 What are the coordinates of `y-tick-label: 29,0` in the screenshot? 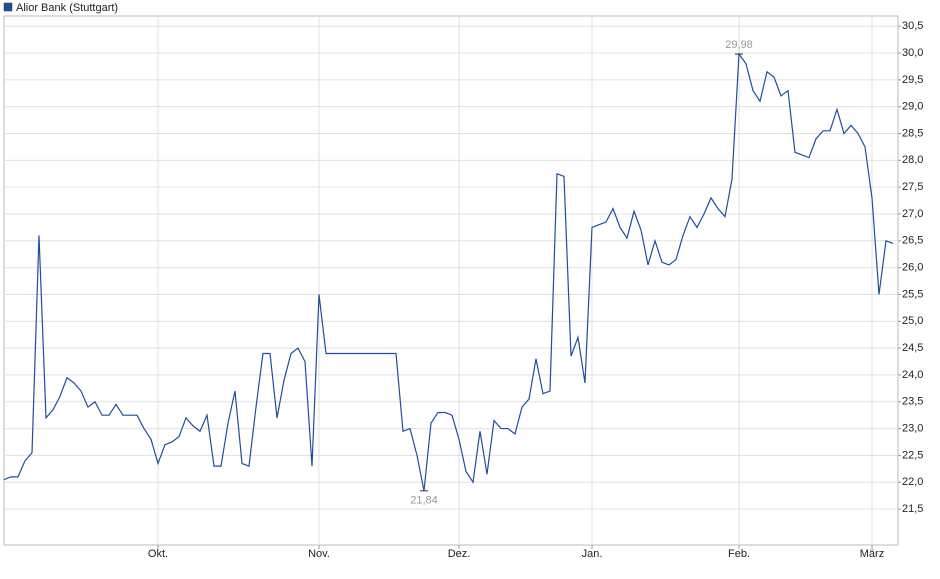 It's located at (912, 107).